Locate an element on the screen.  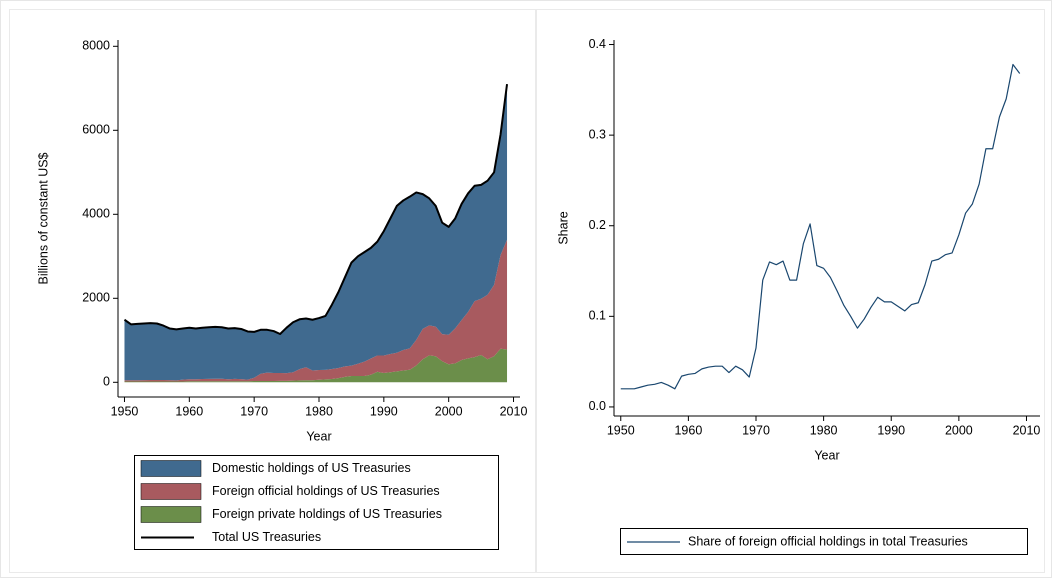
y-tick-label: 0.1 is located at coordinates (597, 316).